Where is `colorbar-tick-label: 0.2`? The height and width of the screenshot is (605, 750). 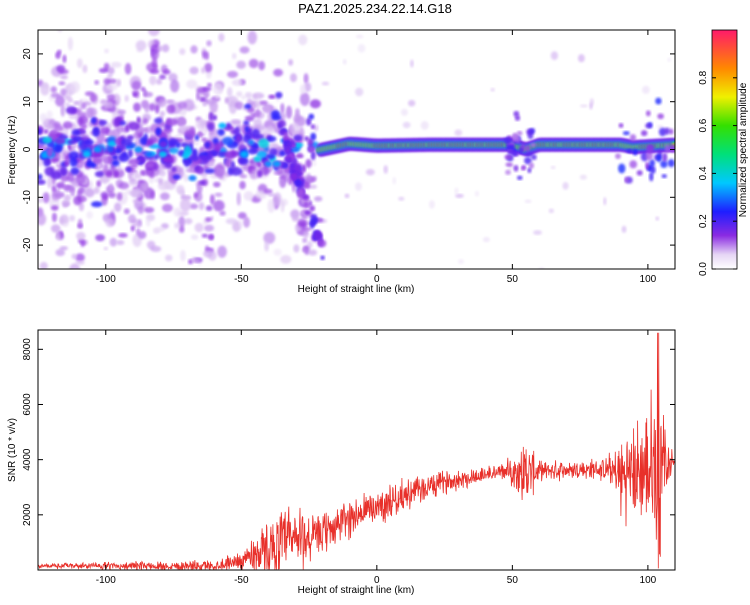
colorbar-tick-label: 0.2 is located at coordinates (703, 221).